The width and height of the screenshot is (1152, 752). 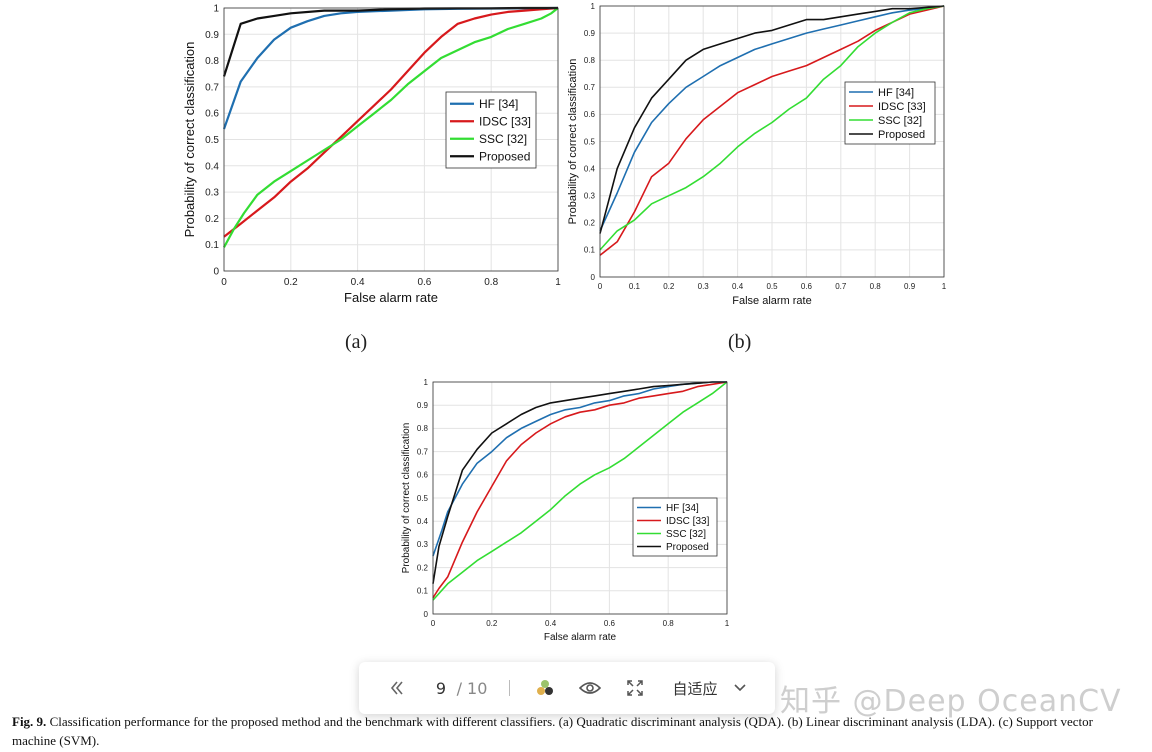 I want to click on toolbar-divider, so click(x=509, y=688).